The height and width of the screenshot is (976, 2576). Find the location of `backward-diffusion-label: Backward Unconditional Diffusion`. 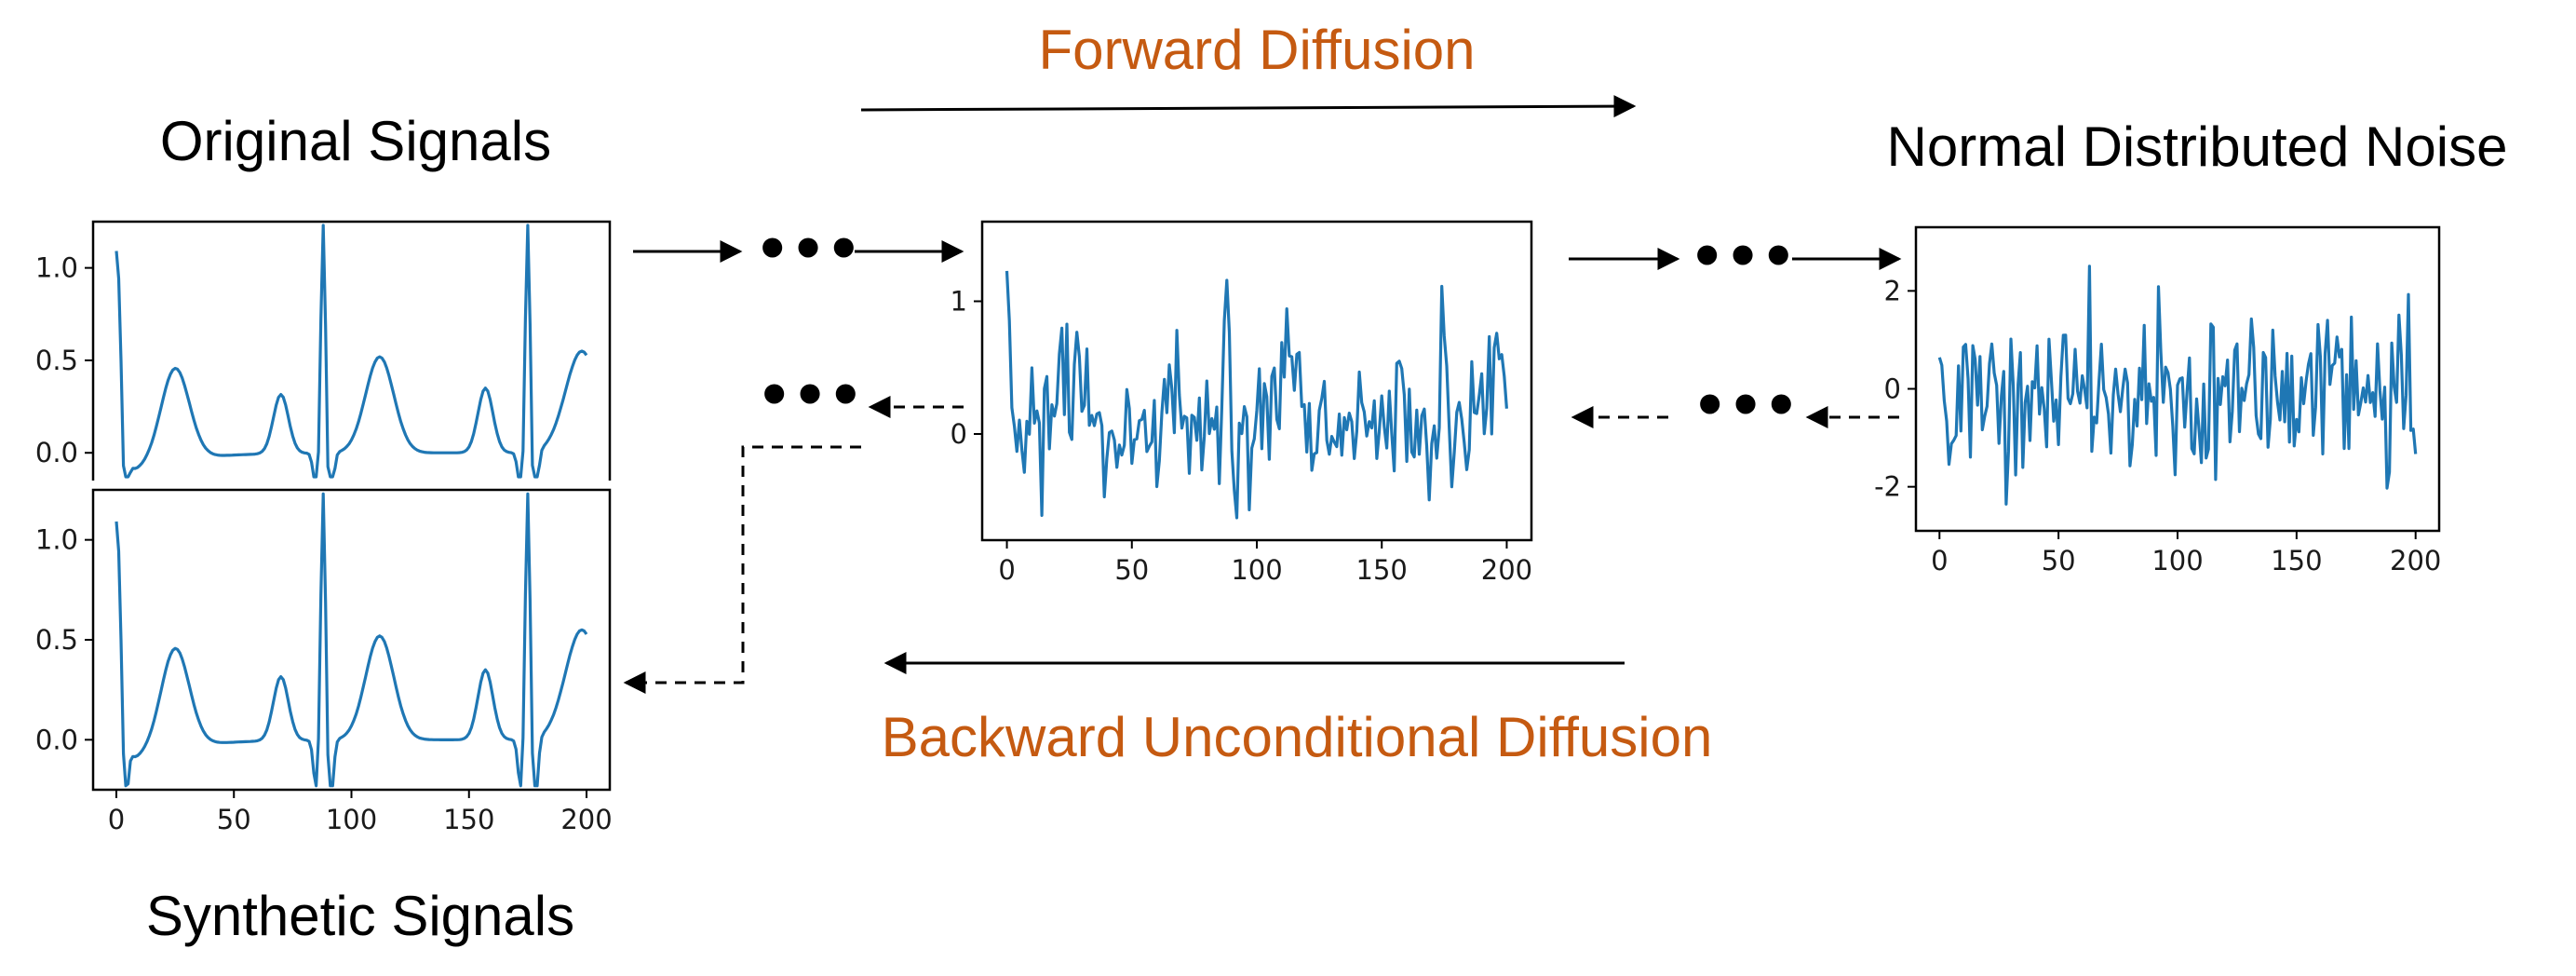

backward-diffusion-label: Backward Unconditional Diffusion is located at coordinates (1297, 737).